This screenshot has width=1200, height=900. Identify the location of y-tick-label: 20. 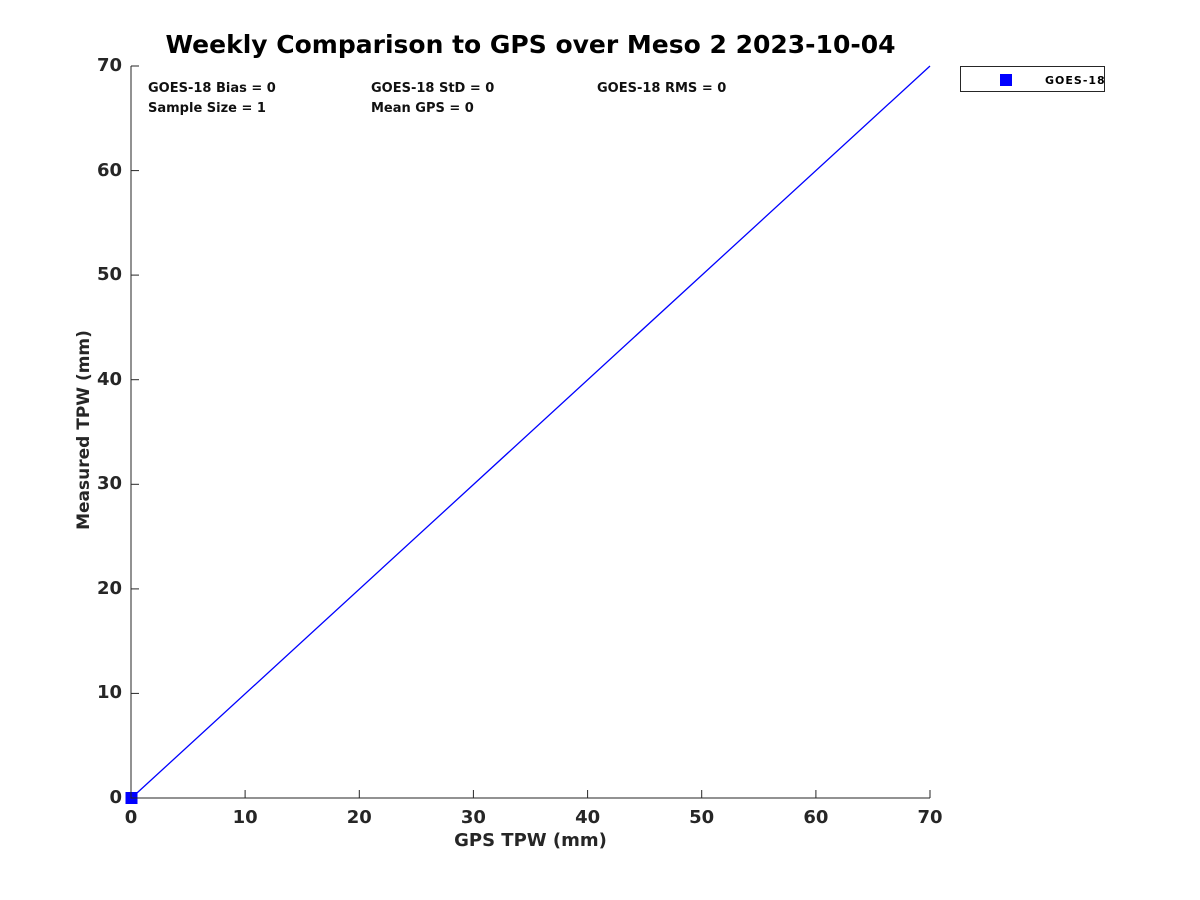
(109, 588).